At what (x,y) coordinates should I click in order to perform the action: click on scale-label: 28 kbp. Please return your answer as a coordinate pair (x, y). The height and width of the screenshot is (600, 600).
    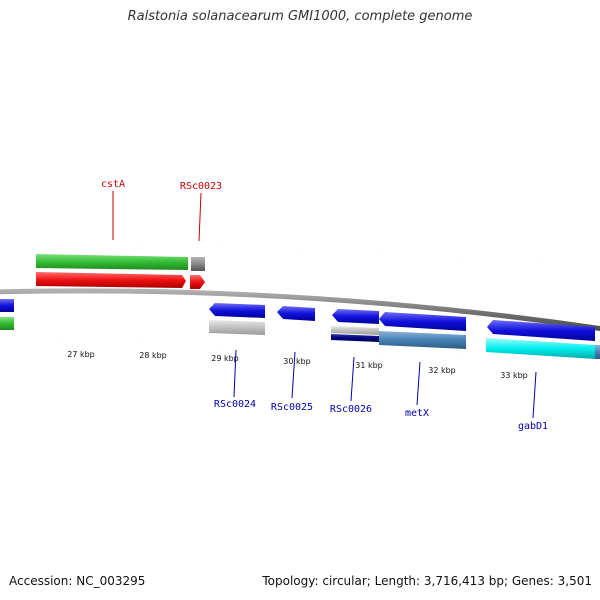
    Looking at the image, I should click on (153, 355).